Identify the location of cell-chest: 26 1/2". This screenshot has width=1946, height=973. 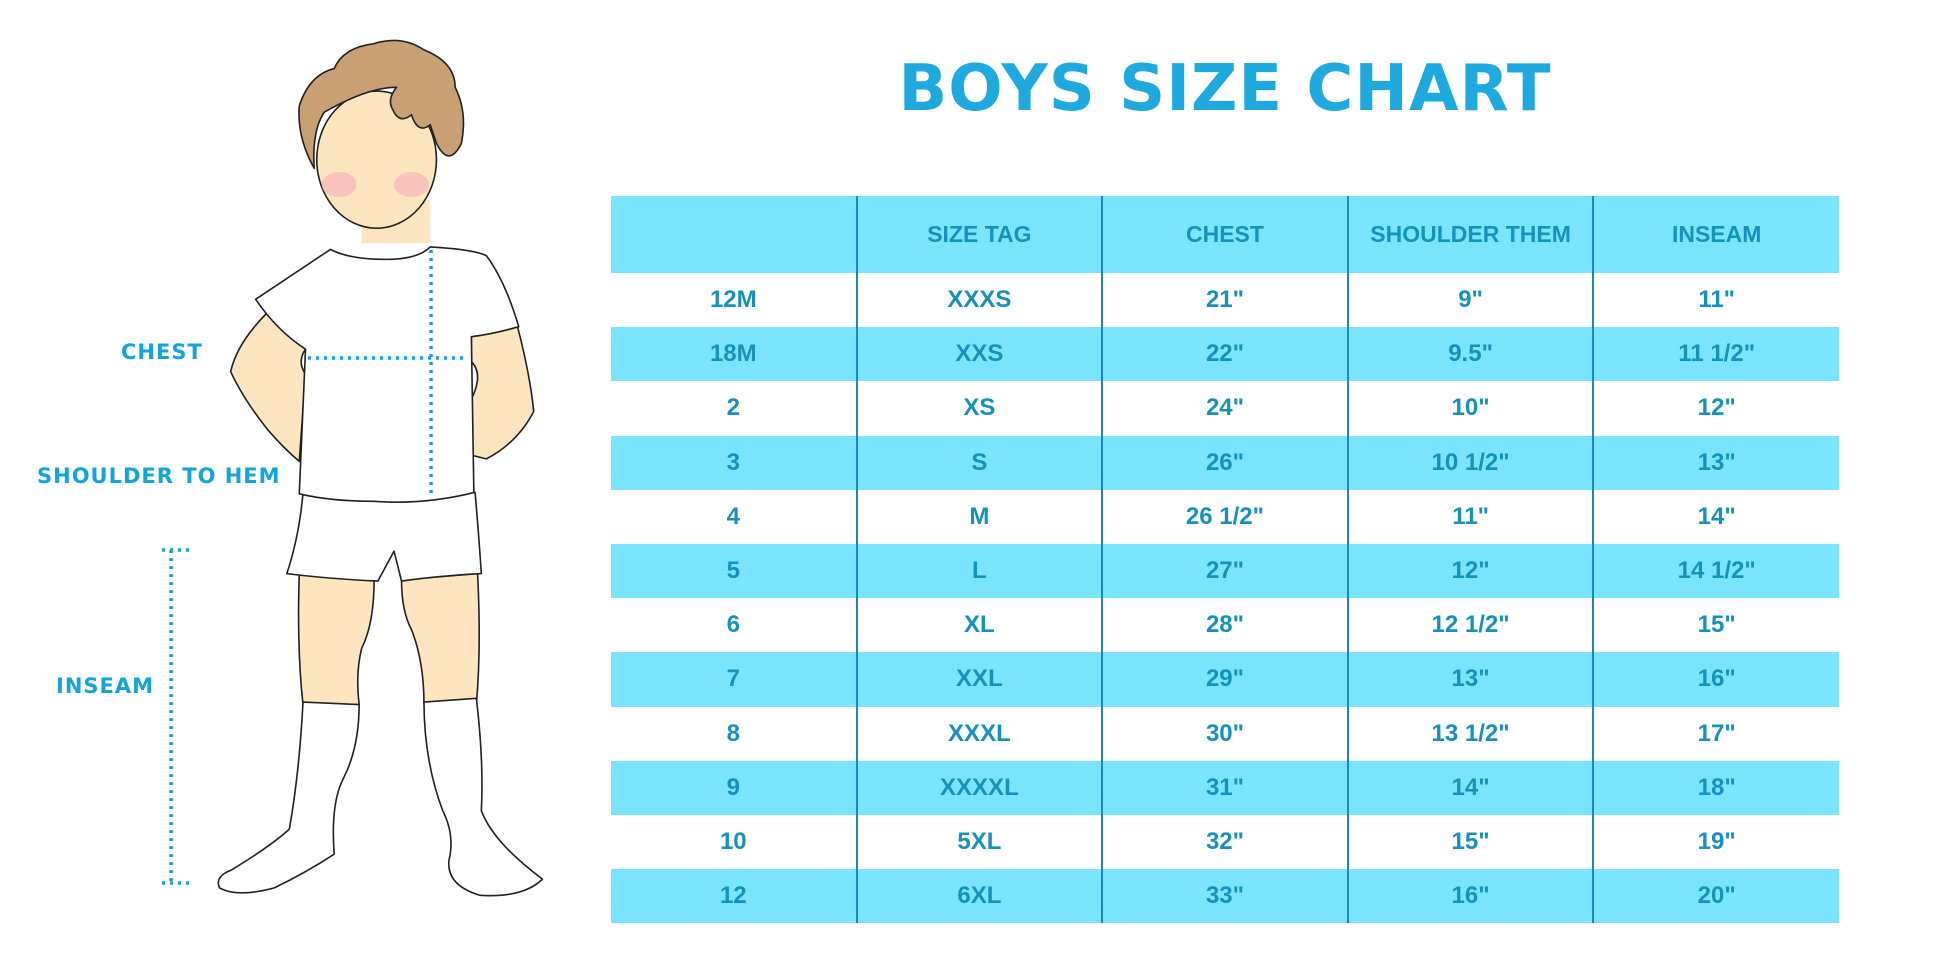
(1224, 516).